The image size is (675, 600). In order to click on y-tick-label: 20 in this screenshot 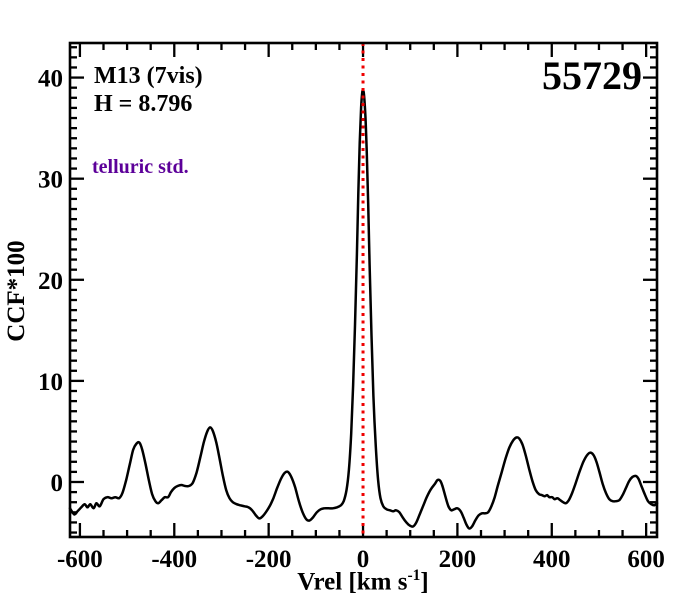, I will do `click(50, 281)`.